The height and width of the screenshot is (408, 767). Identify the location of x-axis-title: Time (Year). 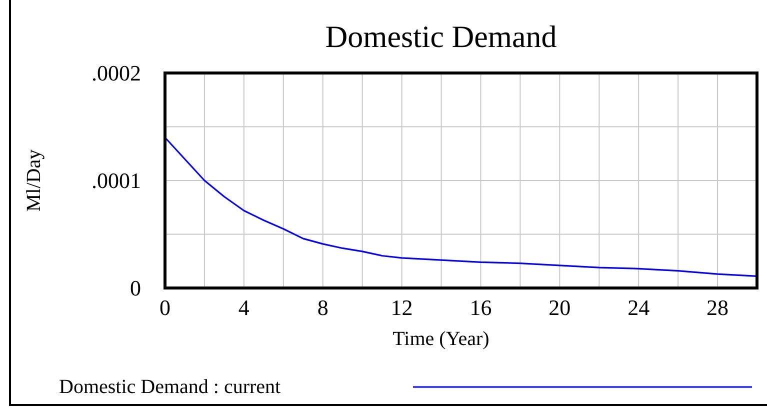
(441, 339).